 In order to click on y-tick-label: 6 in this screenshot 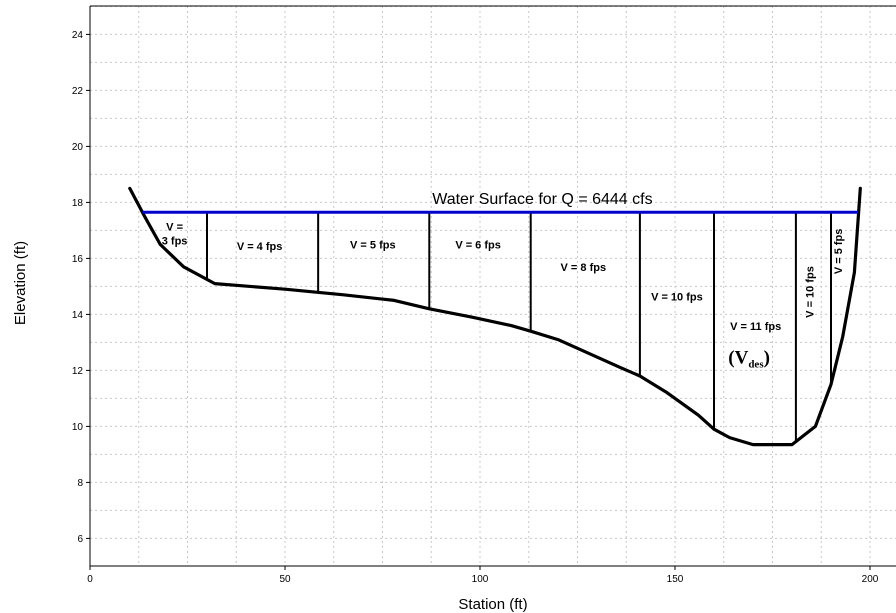, I will do `click(80, 539)`.